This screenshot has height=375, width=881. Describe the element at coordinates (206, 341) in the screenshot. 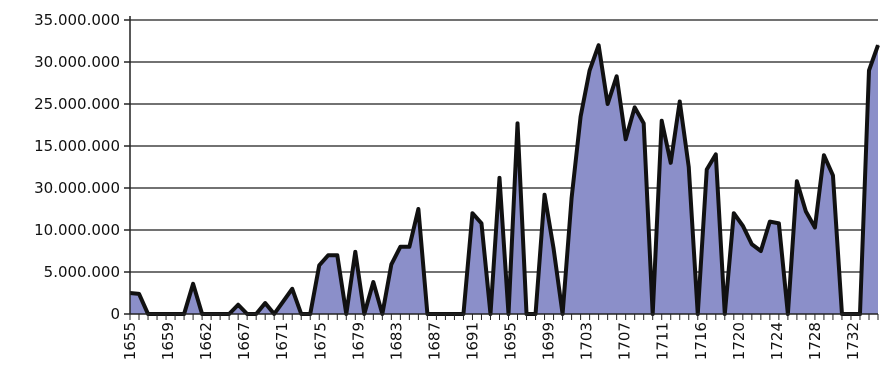

I see `x-tick-label: 1662` at that location.